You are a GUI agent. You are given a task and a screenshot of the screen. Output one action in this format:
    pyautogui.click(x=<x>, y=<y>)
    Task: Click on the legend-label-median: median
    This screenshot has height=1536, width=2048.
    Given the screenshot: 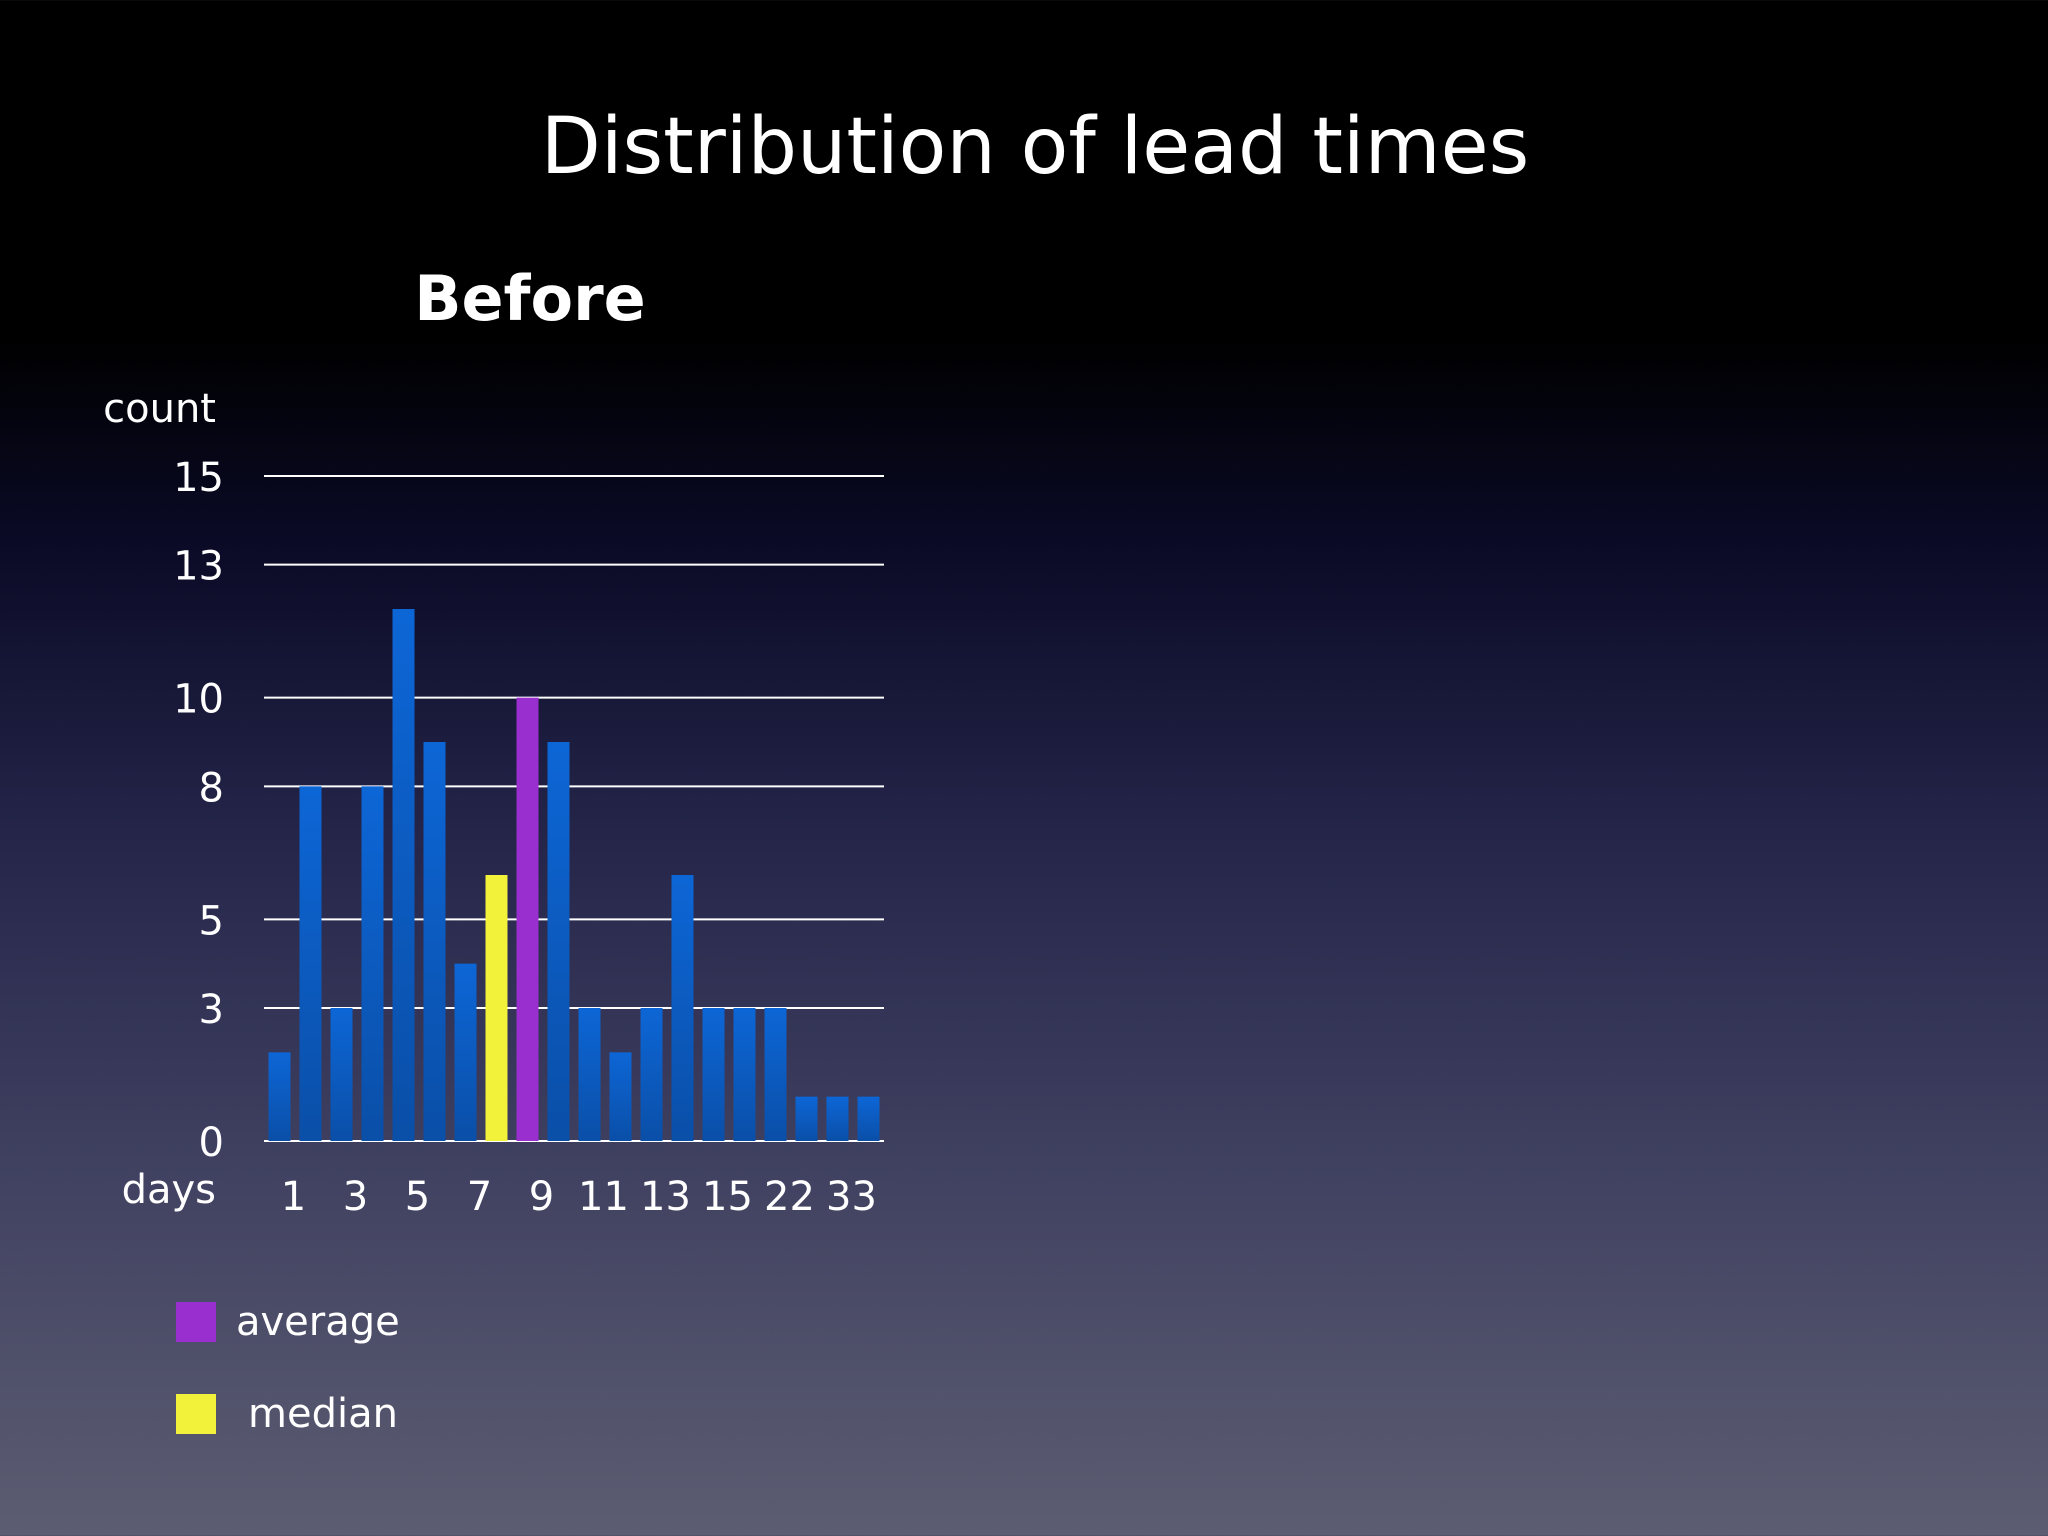 What is the action you would take?
    pyautogui.click(x=323, y=1414)
    